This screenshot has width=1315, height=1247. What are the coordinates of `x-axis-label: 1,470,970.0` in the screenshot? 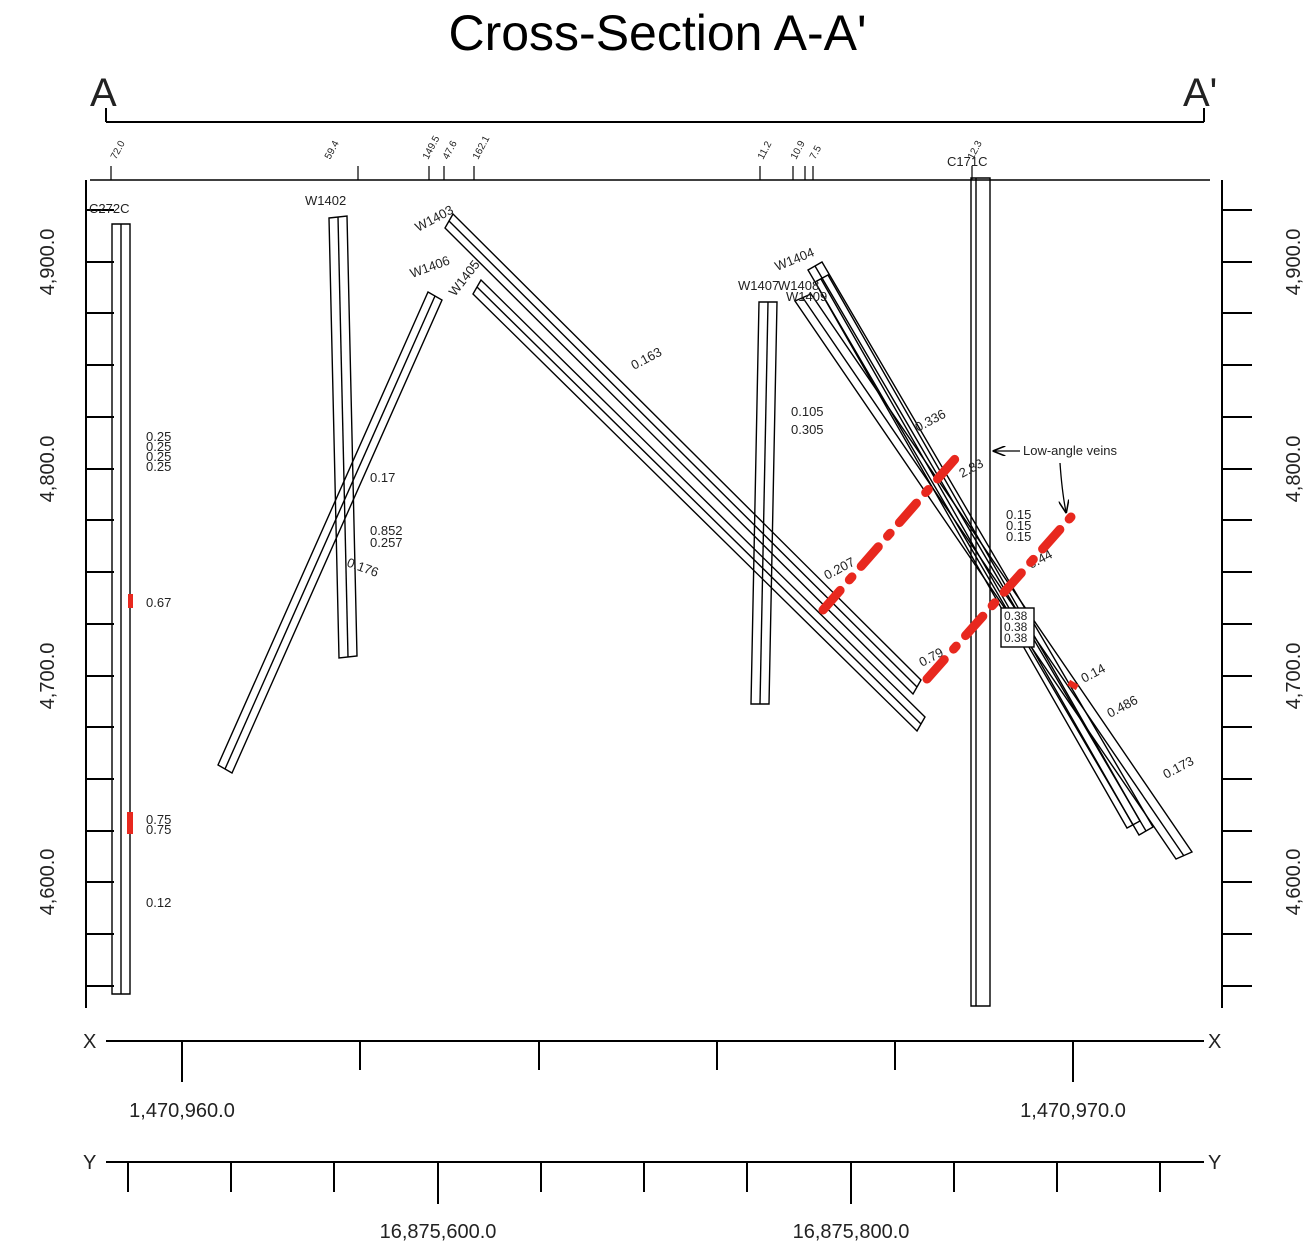 It's located at (1073, 1111).